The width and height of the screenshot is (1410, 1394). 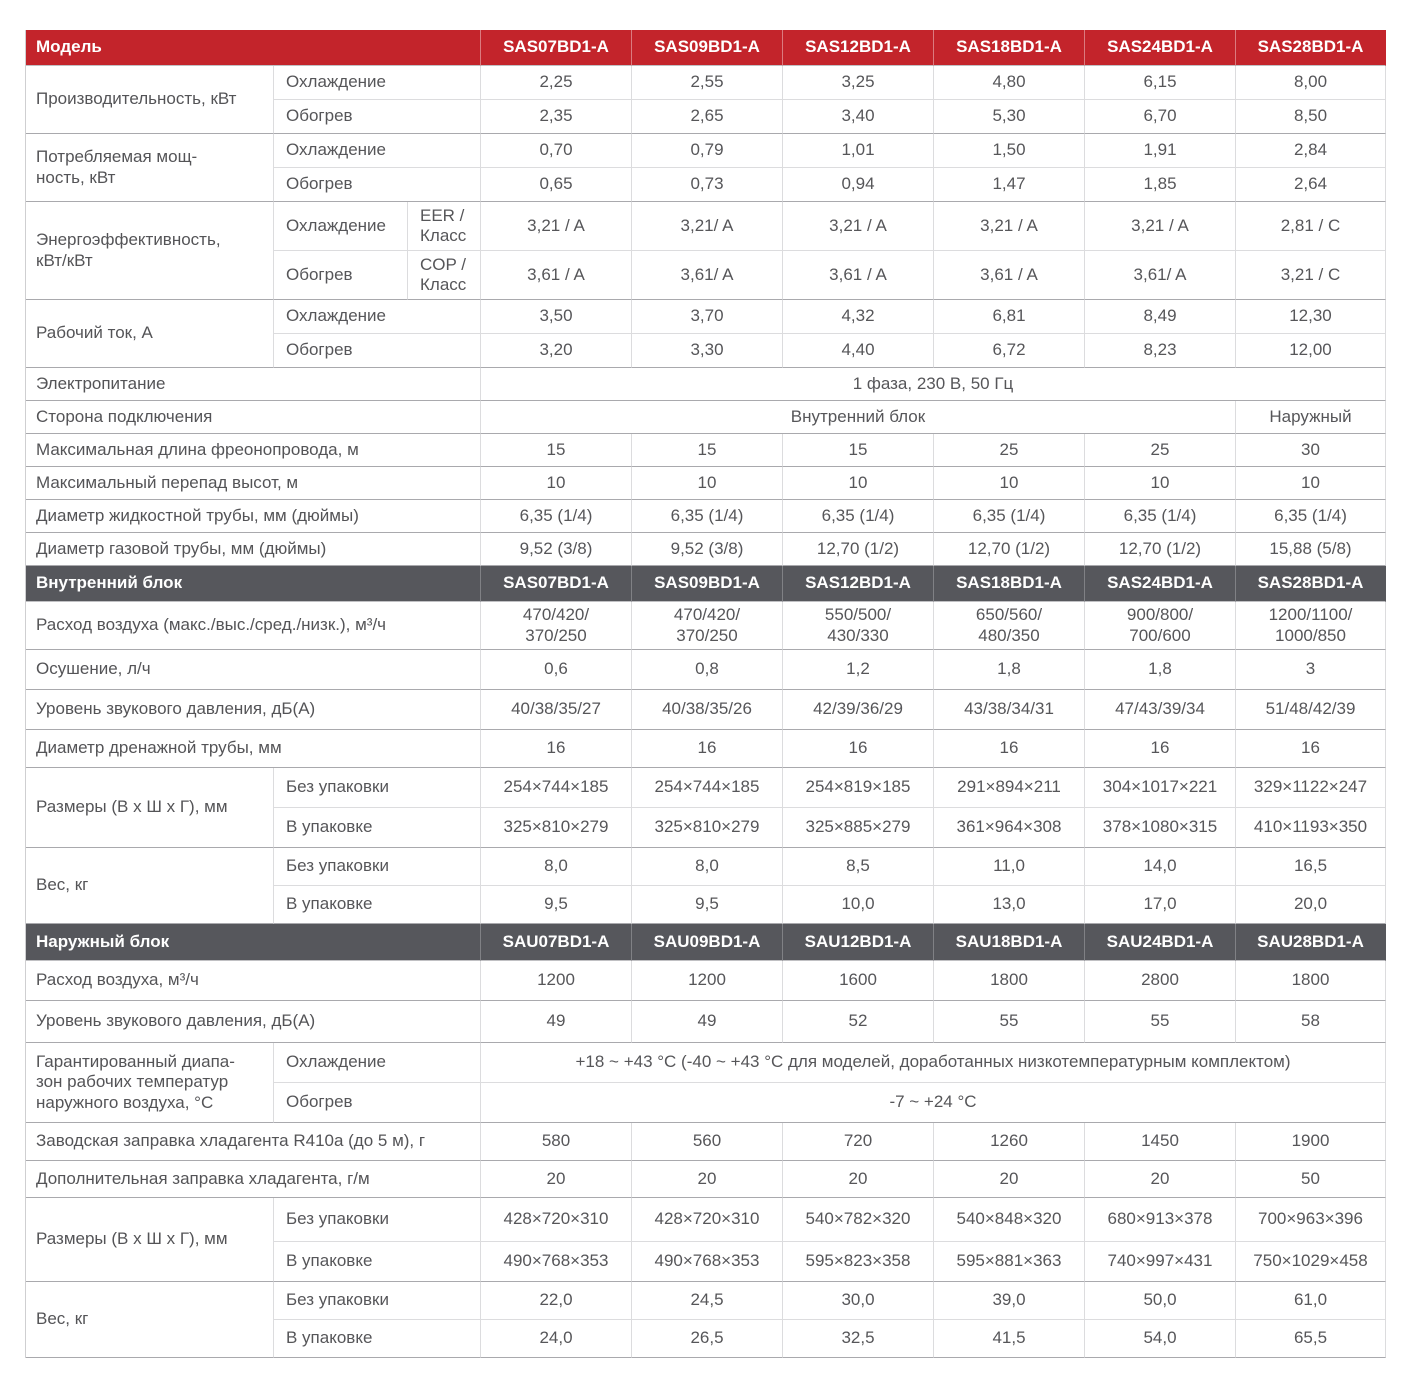 What do you see at coordinates (253, 710) in the screenshot?
I see `row-label-indoor-sound: Уровень звукового давления, дБ(А)` at bounding box center [253, 710].